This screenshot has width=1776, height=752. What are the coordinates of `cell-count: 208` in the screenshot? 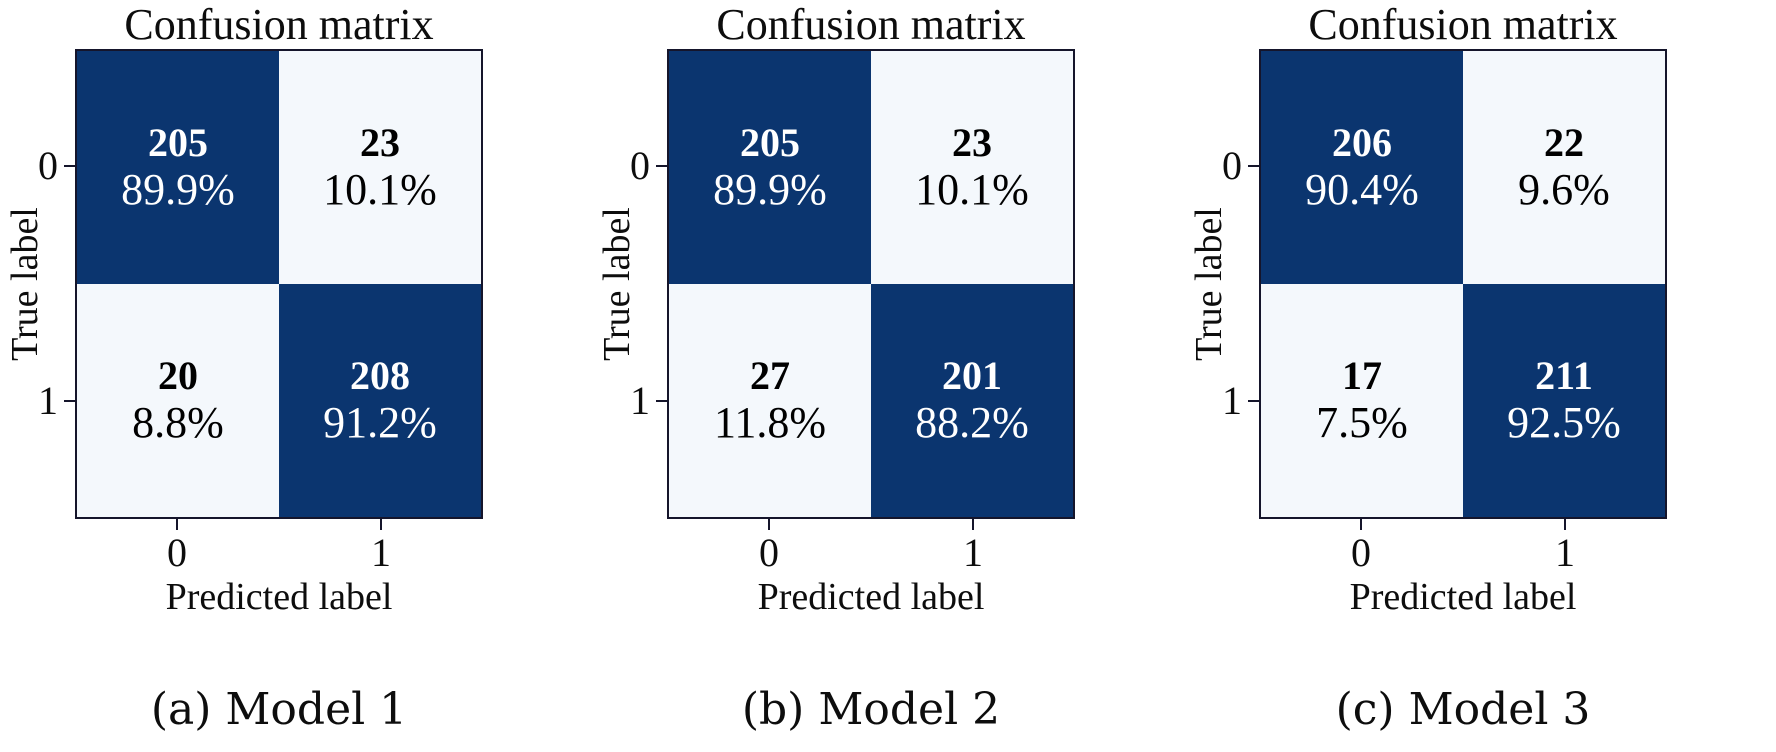 It's located at (380, 375).